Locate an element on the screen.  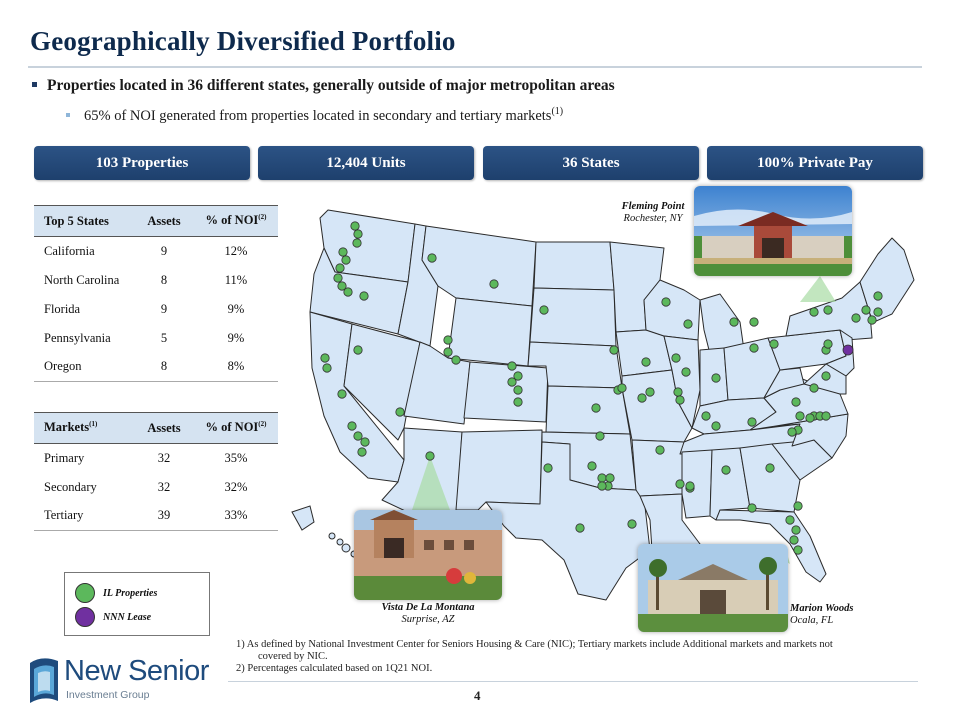
alaska-shape is located at coordinates (303, 518).